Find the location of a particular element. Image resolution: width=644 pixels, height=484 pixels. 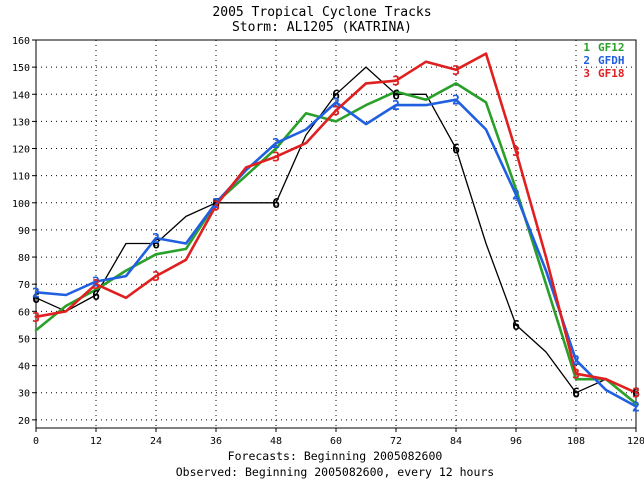

legend-entry-gfdh: 2 GFDH is located at coordinates (603, 60).